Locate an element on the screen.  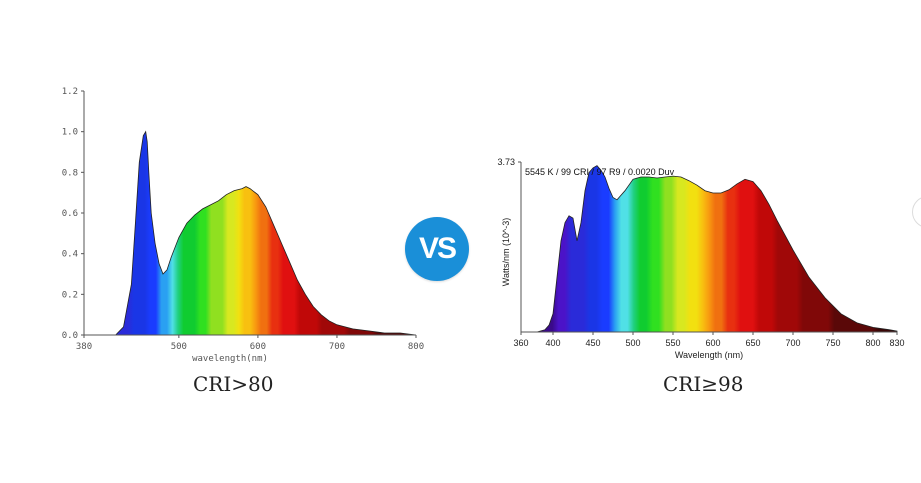
x-tick-label: 450 is located at coordinates (592, 343).